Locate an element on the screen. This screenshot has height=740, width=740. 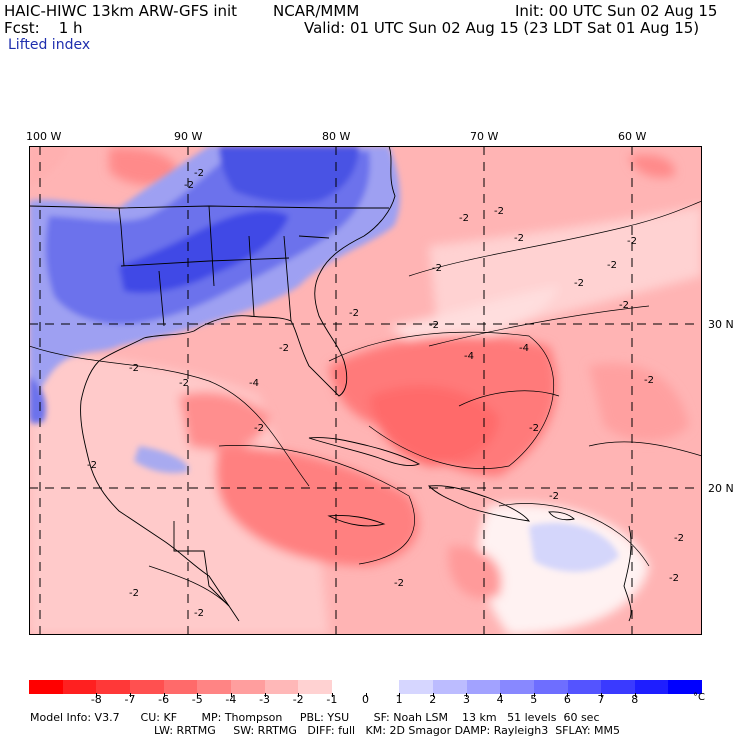
lon-label-100w: 100 W is located at coordinates (44, 136).